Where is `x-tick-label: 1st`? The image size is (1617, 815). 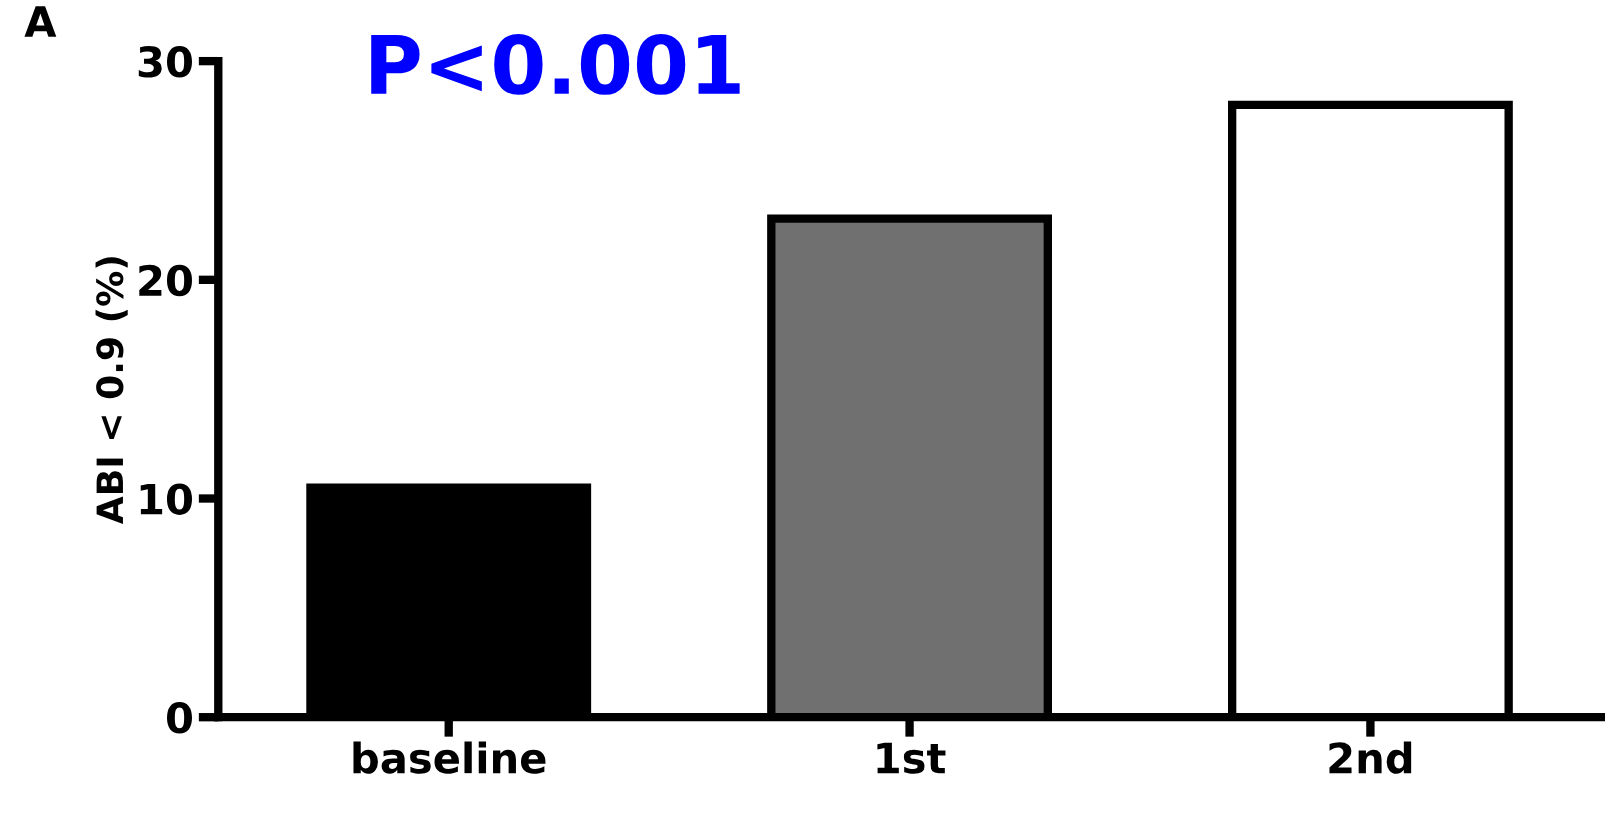 x-tick-label: 1st is located at coordinates (911, 758).